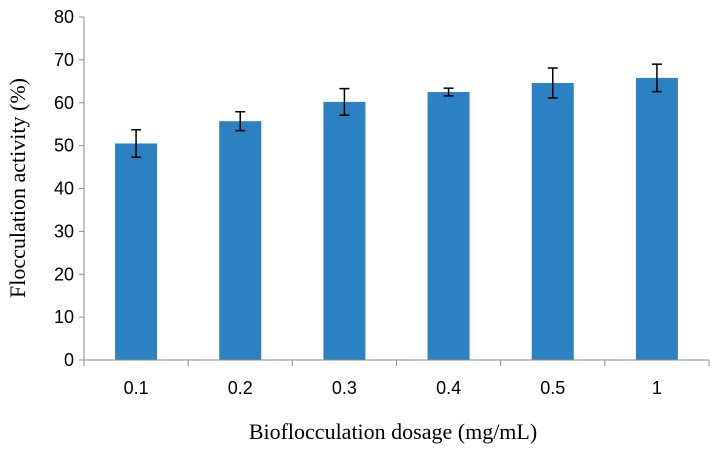 This screenshot has height=449, width=716. I want to click on x-tick-label: 0.2, so click(240, 388).